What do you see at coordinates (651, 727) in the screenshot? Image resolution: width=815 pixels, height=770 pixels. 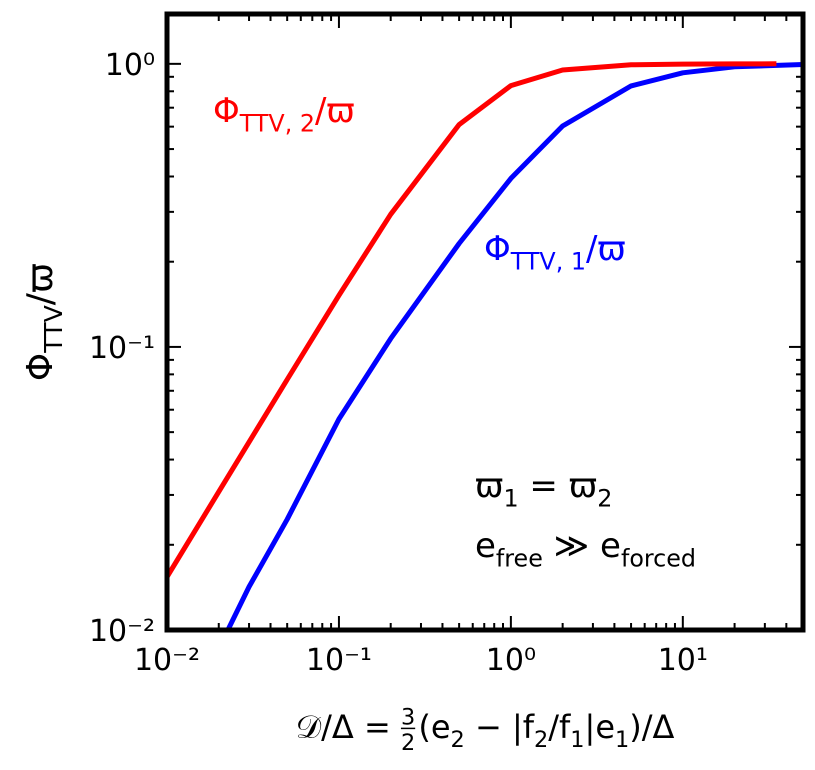 I see `x-axis-label: )/Δ` at bounding box center [651, 727].